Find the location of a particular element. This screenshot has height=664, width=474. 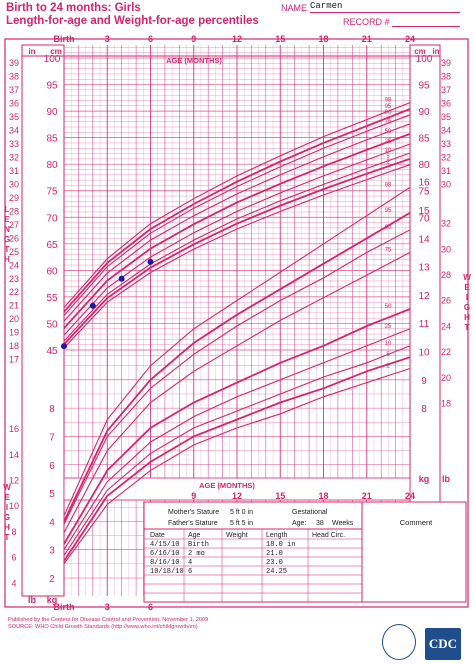

length-percentile-label: 5 is located at coordinates (388, 157).